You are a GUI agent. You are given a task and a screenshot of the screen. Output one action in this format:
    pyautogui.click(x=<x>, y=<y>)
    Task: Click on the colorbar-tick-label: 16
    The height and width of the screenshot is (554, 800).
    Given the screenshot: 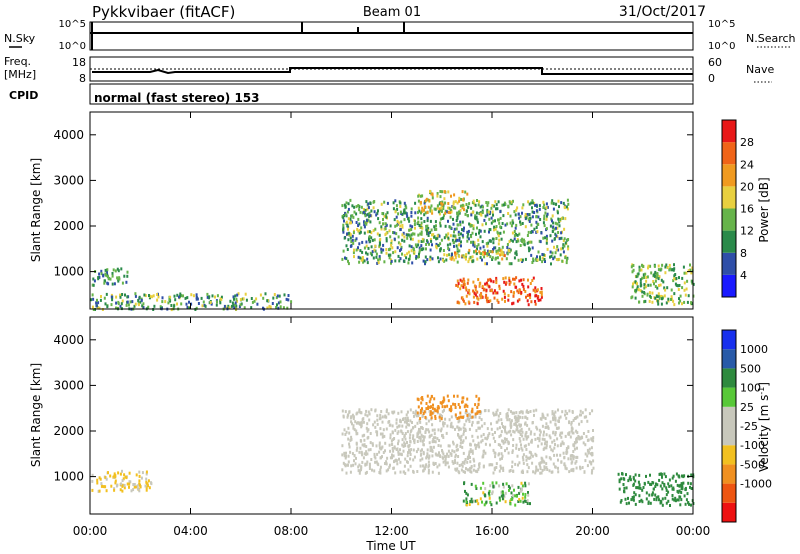 What is the action you would take?
    pyautogui.click(x=747, y=209)
    